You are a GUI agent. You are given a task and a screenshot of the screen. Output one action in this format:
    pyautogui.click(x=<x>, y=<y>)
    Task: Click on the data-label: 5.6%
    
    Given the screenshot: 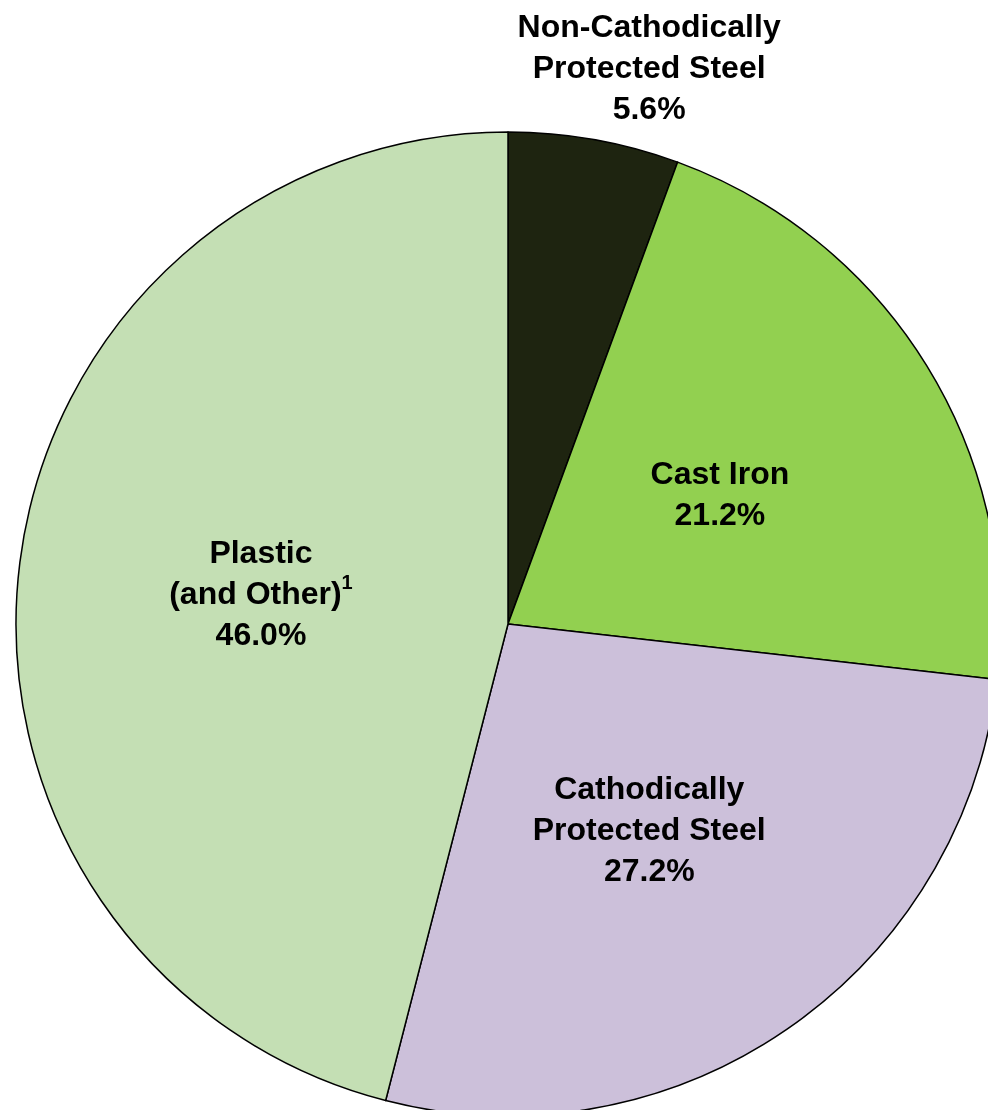 What is the action you would take?
    pyautogui.click(x=649, y=107)
    